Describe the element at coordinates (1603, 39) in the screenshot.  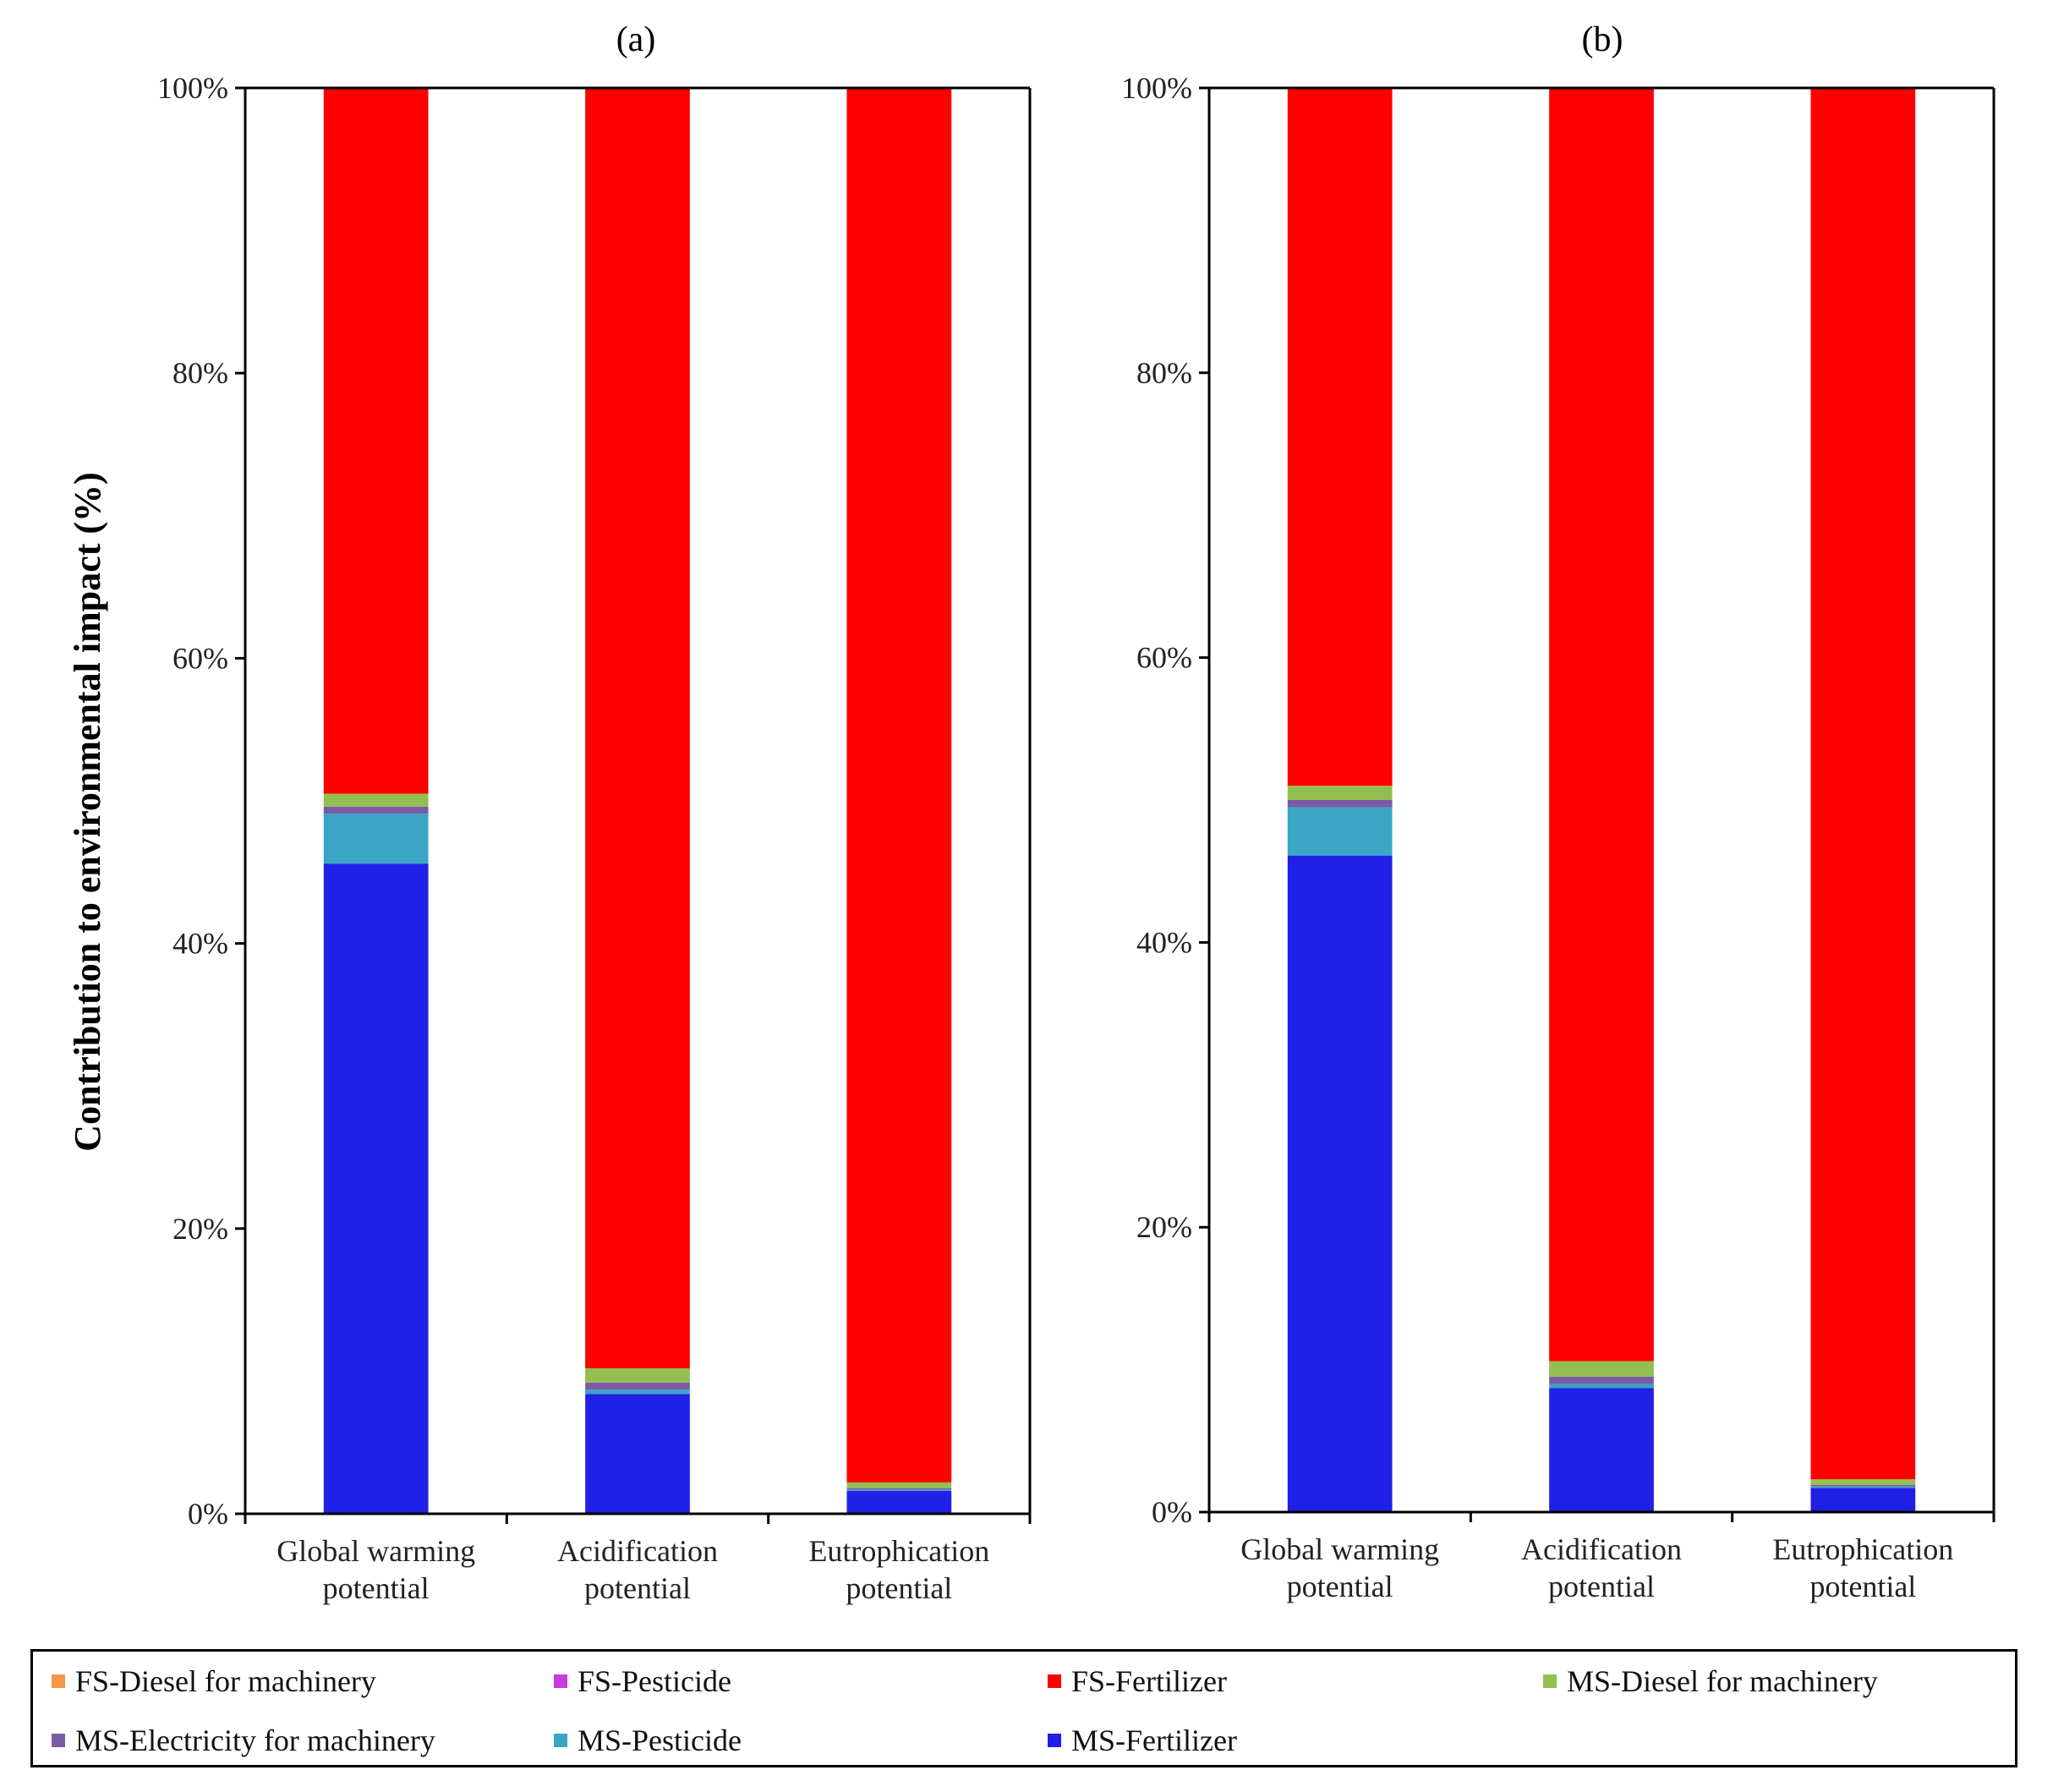
I see `panel-title: (b)` at that location.